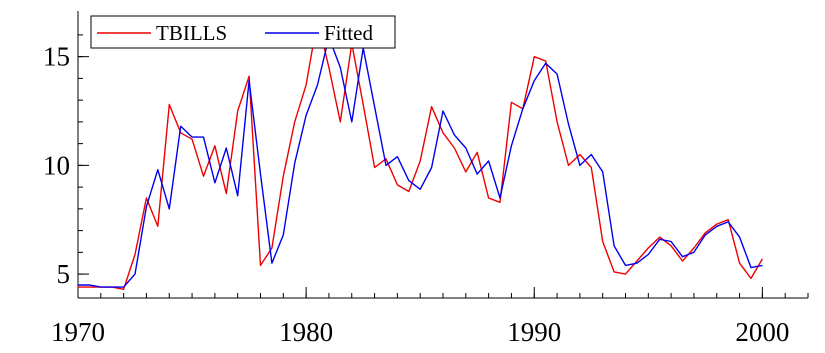  What do you see at coordinates (56, 165) in the screenshot?
I see `y-tick-label: 10` at bounding box center [56, 165].